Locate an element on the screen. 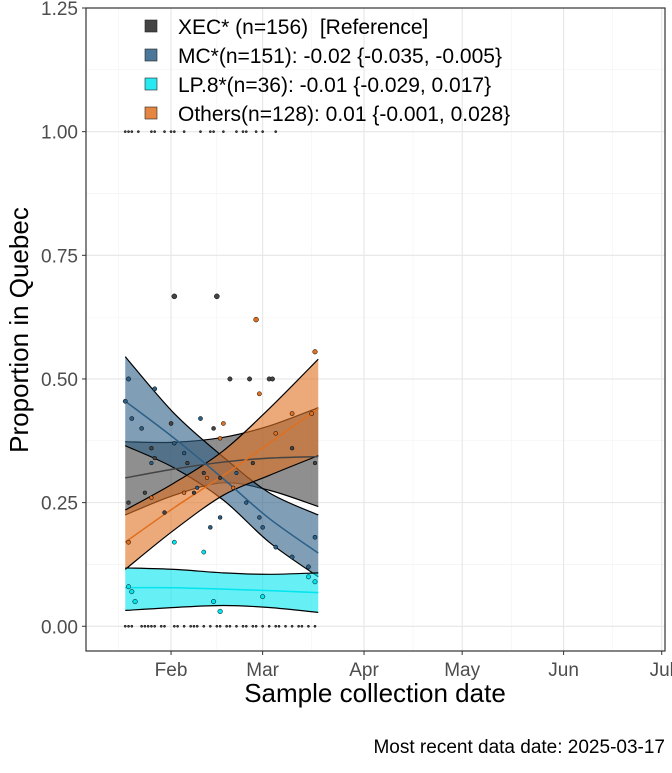  ribbon-lp8 is located at coordinates (222, 590).